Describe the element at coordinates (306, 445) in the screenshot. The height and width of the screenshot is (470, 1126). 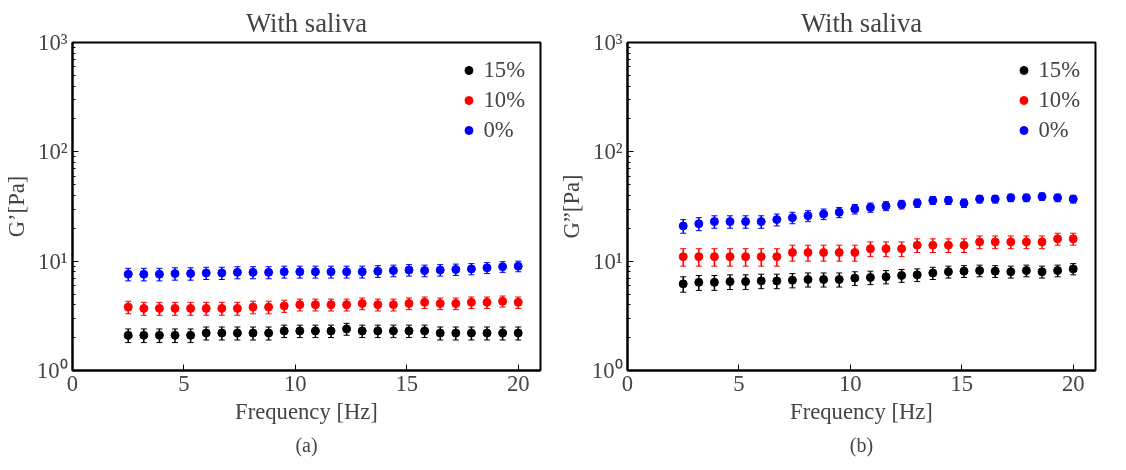
I see `text: (a)` at that location.